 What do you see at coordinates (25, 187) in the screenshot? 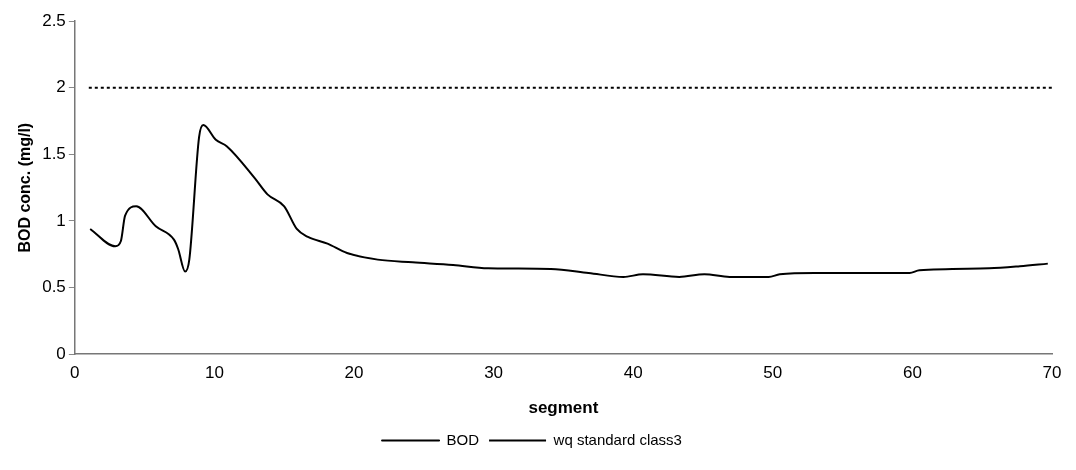
I see `y-axis-title: BOD conc. (mg/l)` at bounding box center [25, 187].